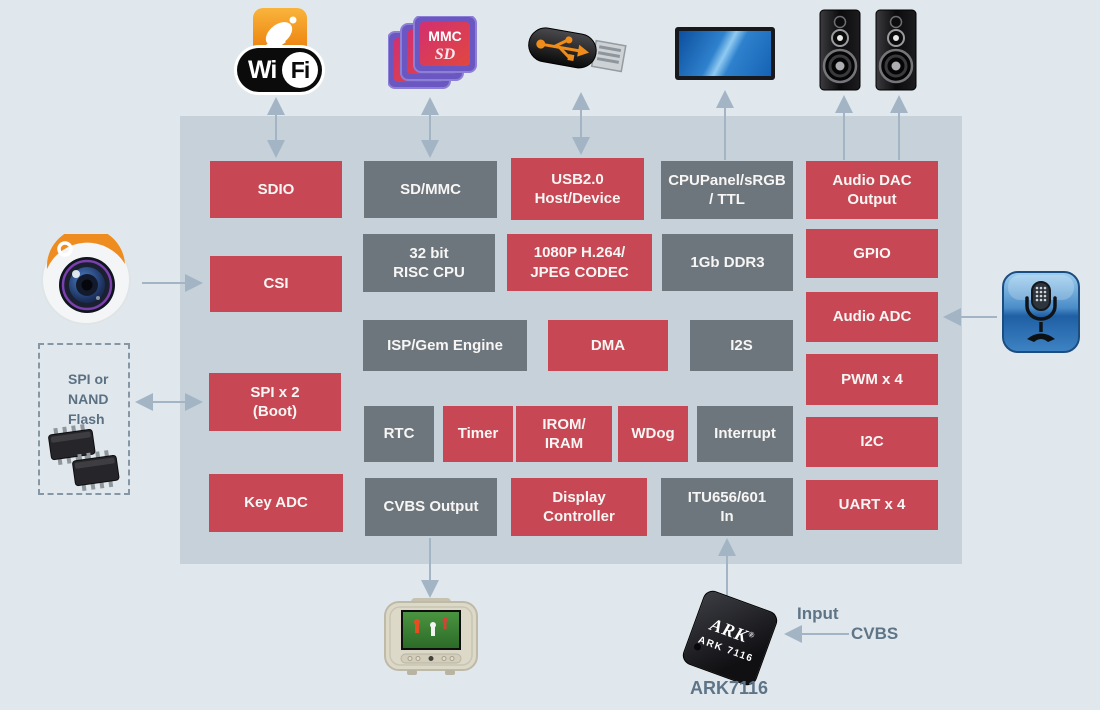 This screenshot has width=1100, height=710. Describe the element at coordinates (875, 633) in the screenshot. I see `cvbs-label: CVBS` at that location.